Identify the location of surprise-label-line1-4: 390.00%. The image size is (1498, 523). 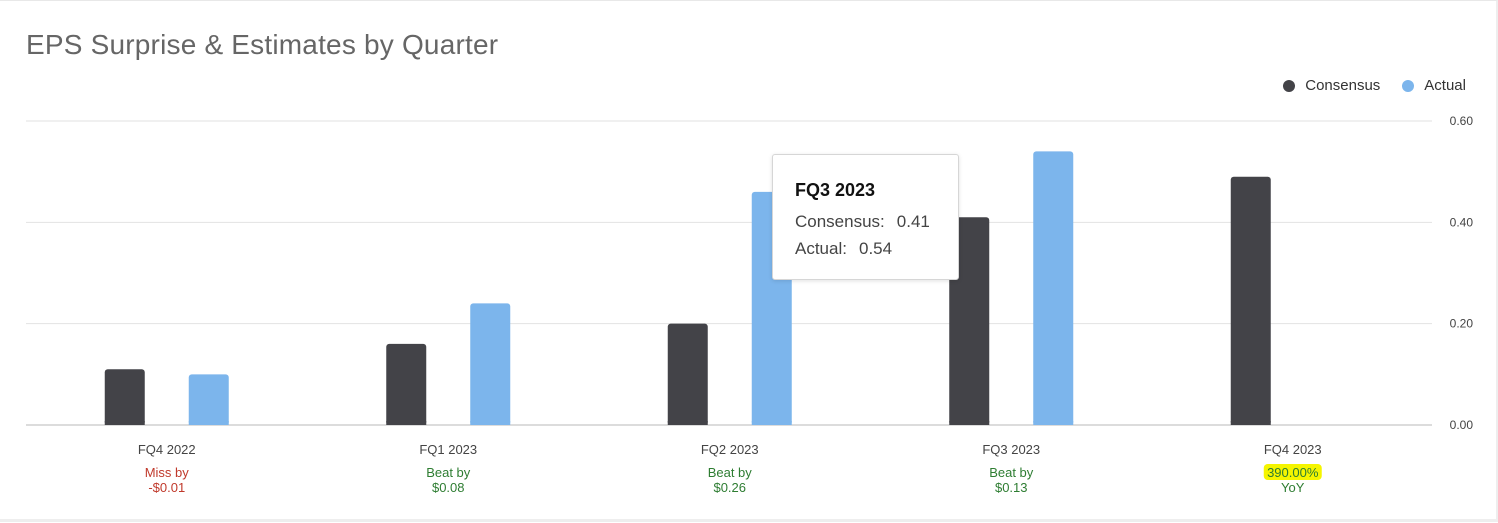
(1293, 472).